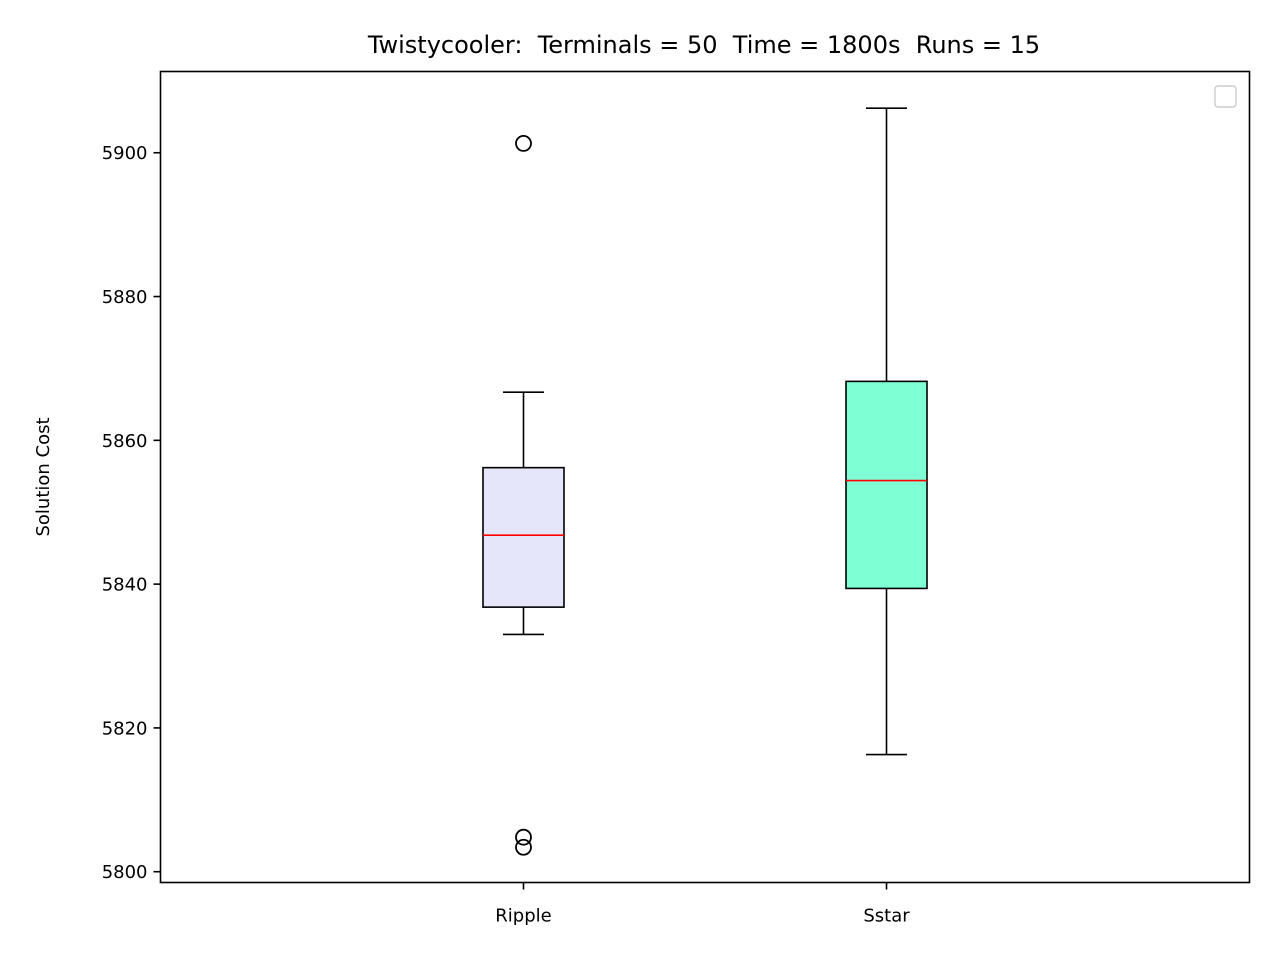  Describe the element at coordinates (125, 153) in the screenshot. I see `y-tick-label: 5900` at that location.